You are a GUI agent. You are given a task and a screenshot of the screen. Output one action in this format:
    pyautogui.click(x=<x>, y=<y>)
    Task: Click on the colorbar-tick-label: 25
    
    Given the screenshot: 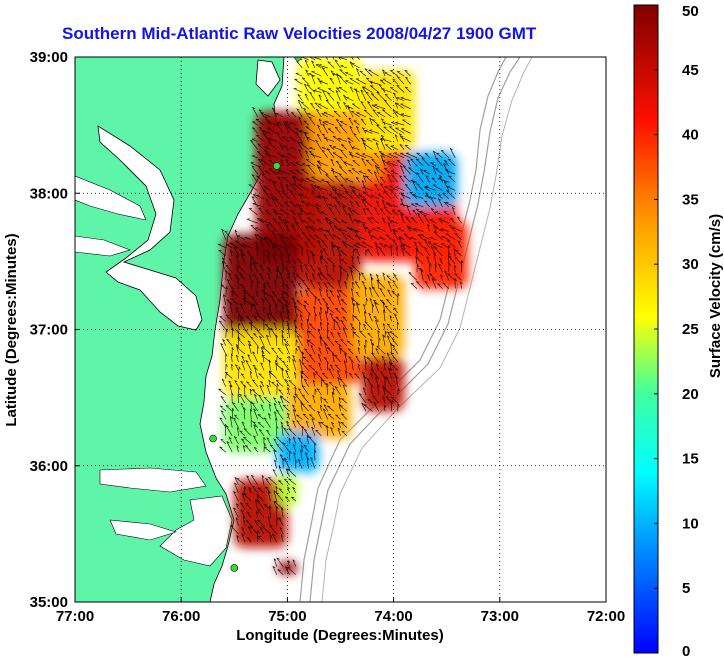 What is the action you would take?
    pyautogui.click(x=690, y=329)
    